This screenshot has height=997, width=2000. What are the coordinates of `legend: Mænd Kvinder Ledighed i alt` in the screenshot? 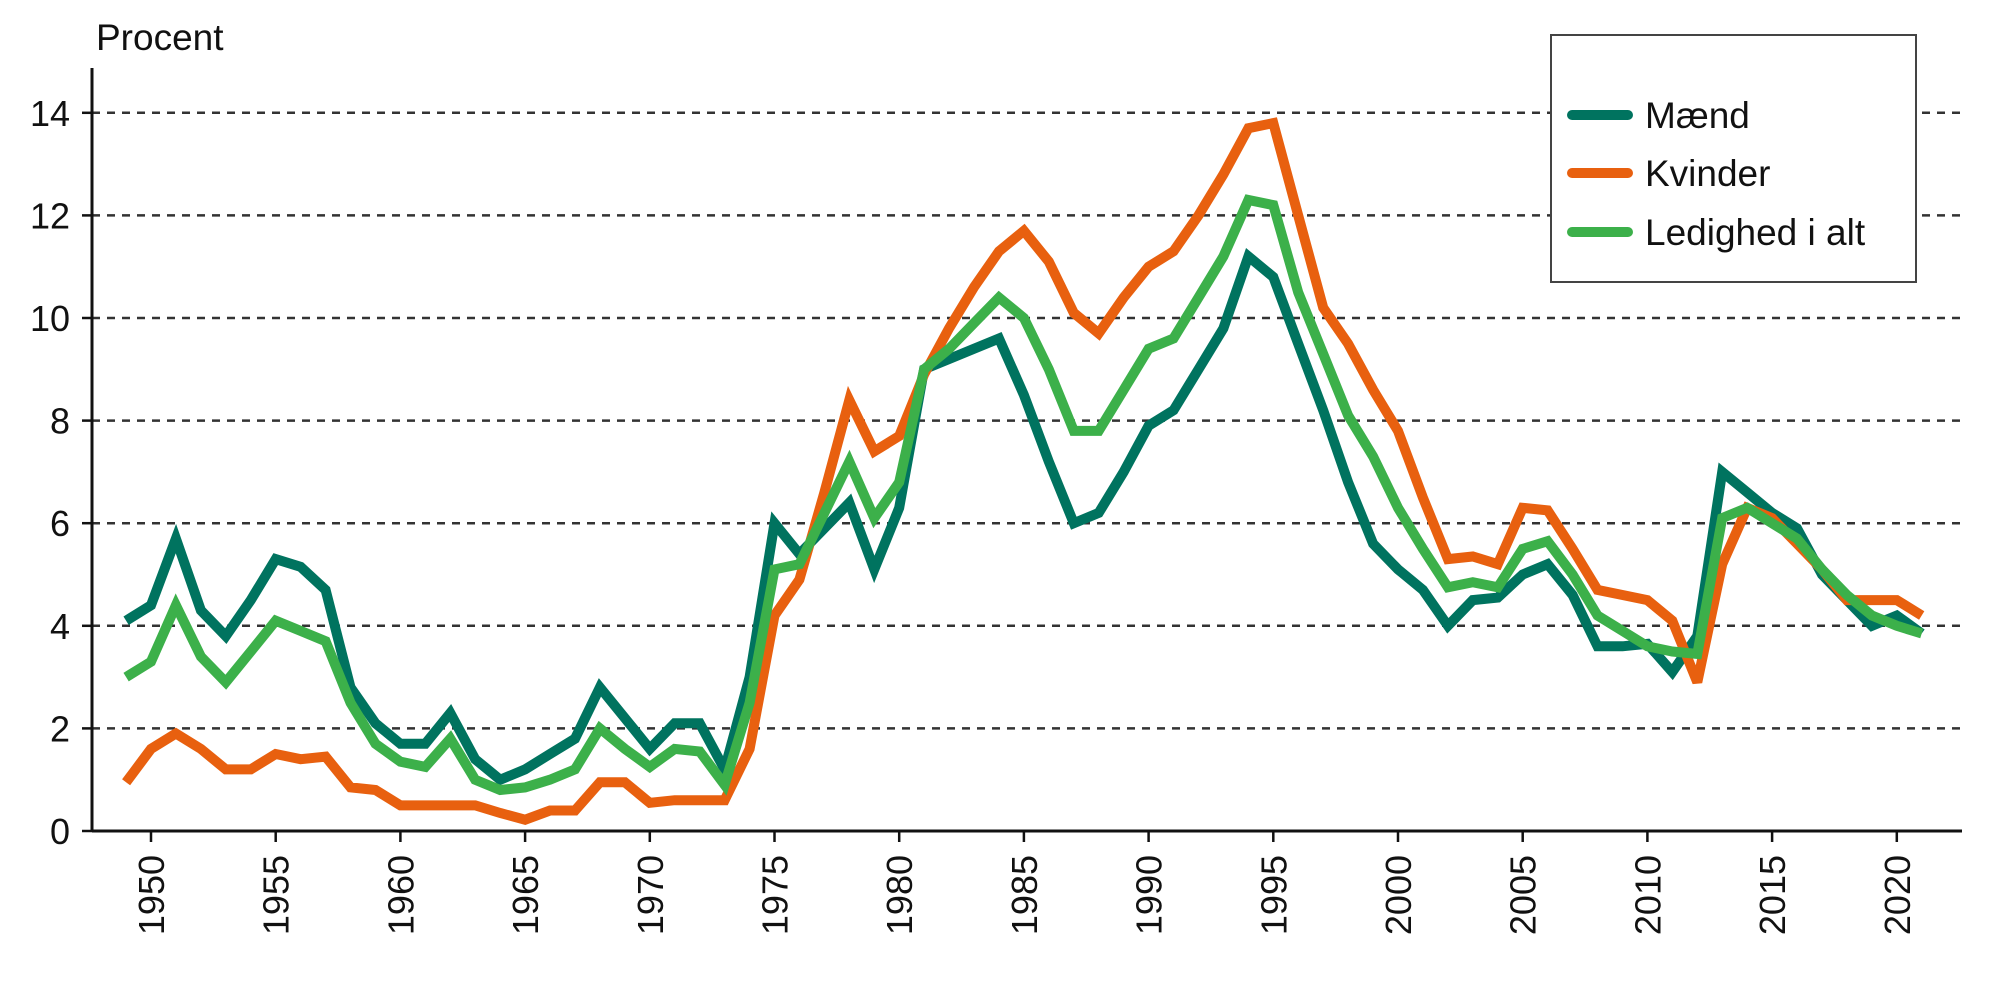 It's located at (1733, 158).